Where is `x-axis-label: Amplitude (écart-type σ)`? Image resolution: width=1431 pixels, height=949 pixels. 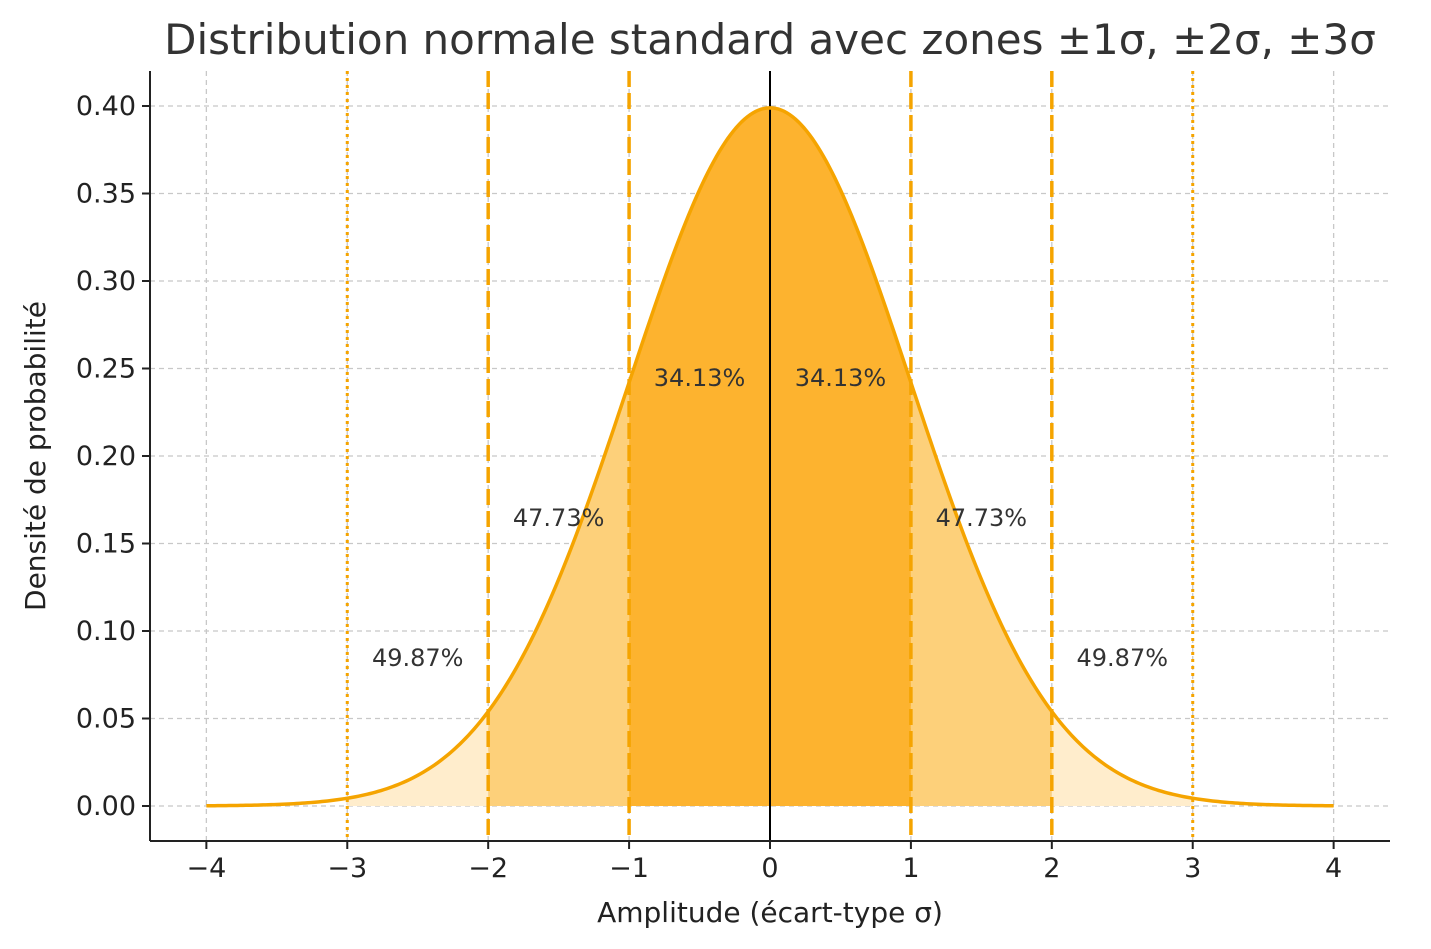 x-axis-label: Amplitude (écart-type σ) is located at coordinates (770, 912).